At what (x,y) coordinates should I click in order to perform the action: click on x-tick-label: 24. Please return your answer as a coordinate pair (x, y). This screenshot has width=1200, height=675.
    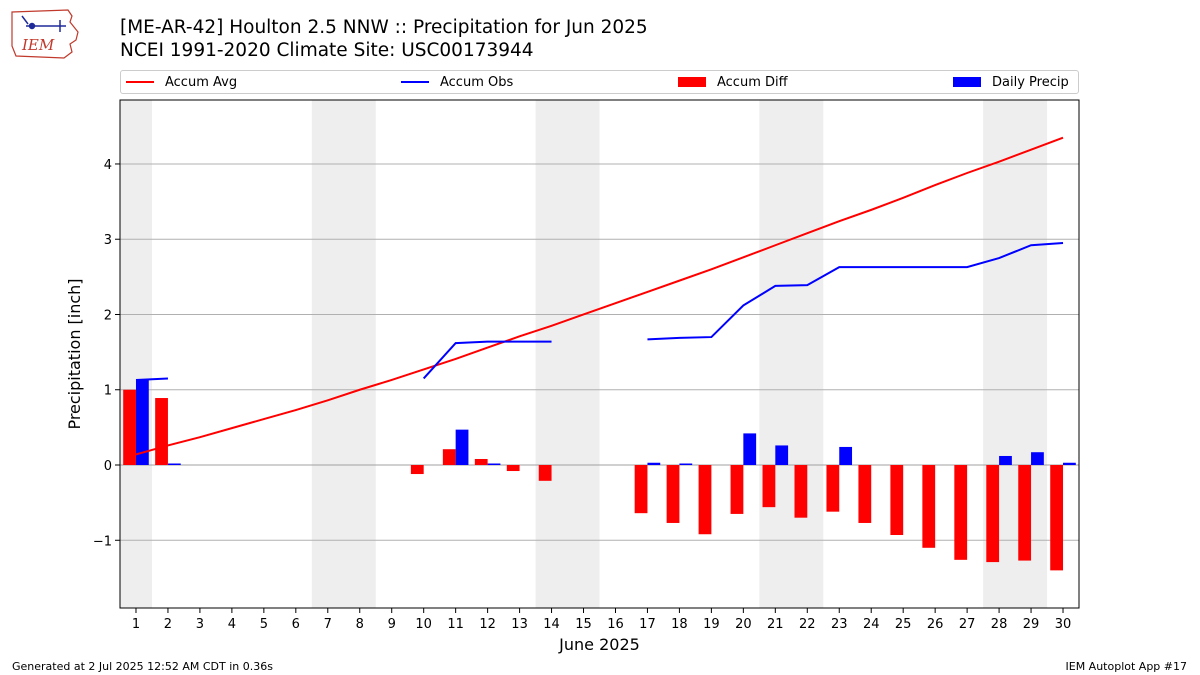
    Looking at the image, I should click on (871, 624).